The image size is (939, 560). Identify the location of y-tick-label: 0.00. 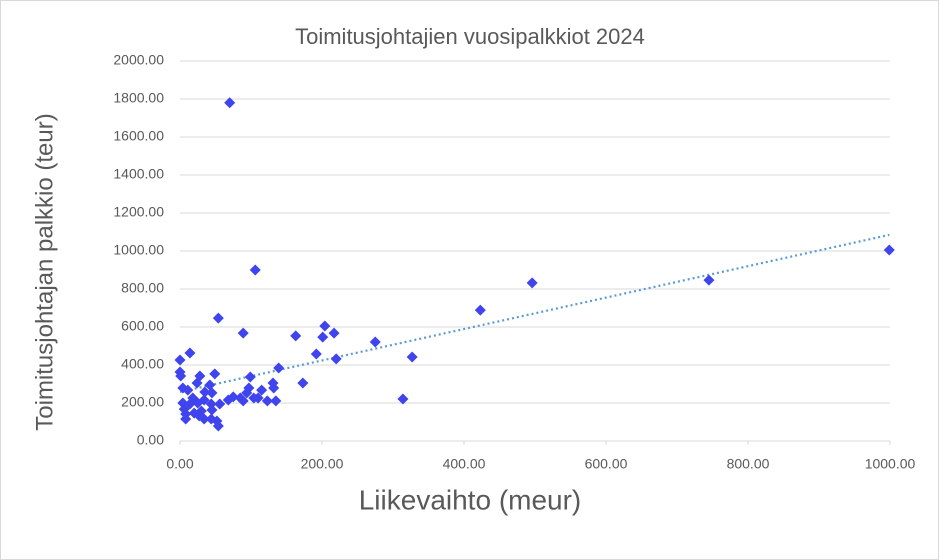
(150, 440).